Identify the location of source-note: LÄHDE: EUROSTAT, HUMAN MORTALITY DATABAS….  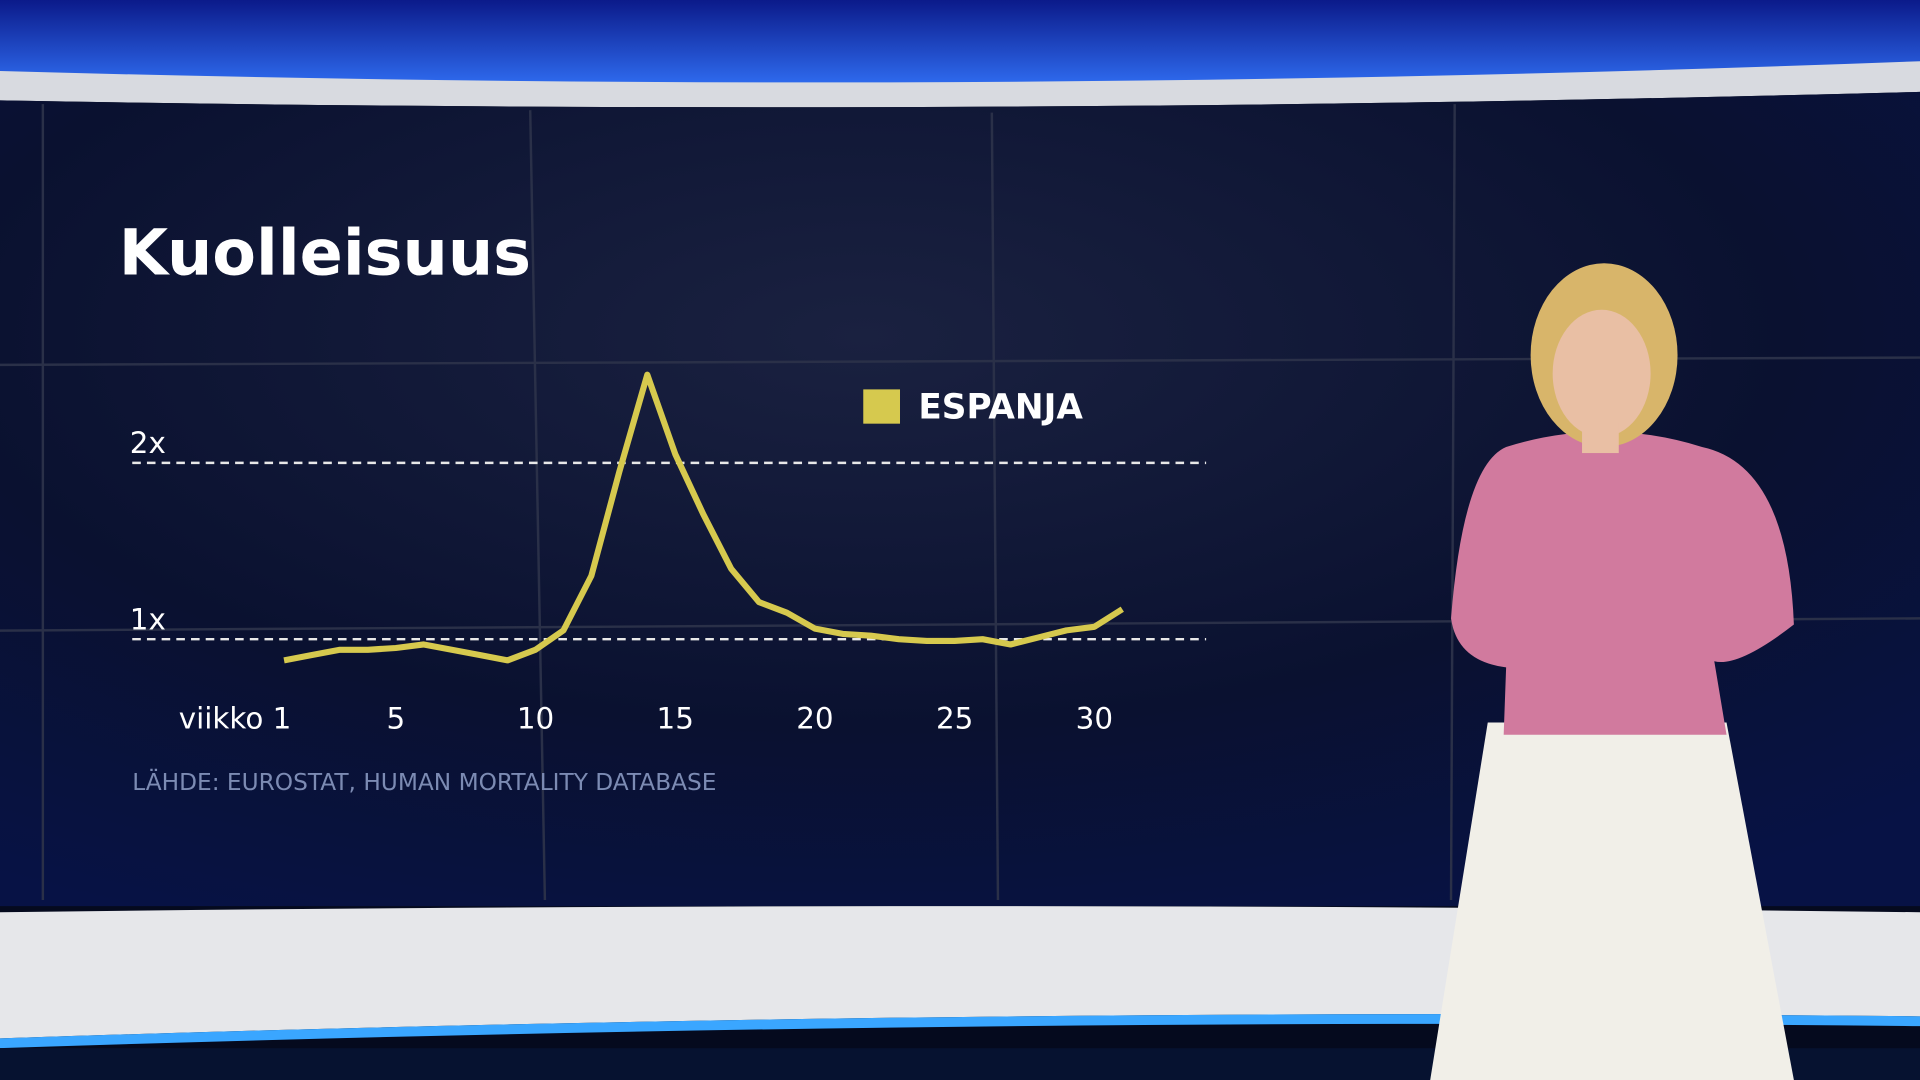
(424, 782).